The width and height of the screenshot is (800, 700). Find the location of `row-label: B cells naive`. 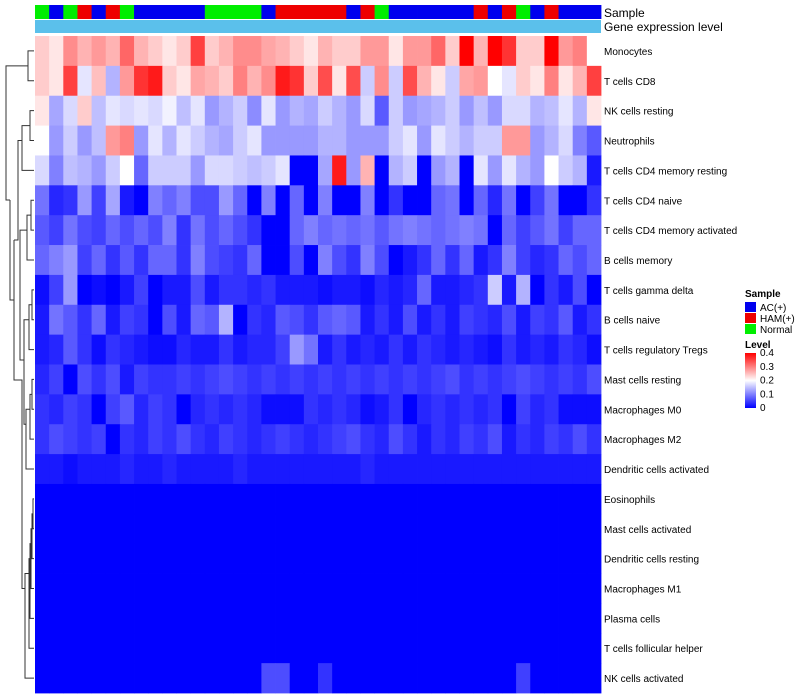

row-label: B cells naive is located at coordinates (632, 321).